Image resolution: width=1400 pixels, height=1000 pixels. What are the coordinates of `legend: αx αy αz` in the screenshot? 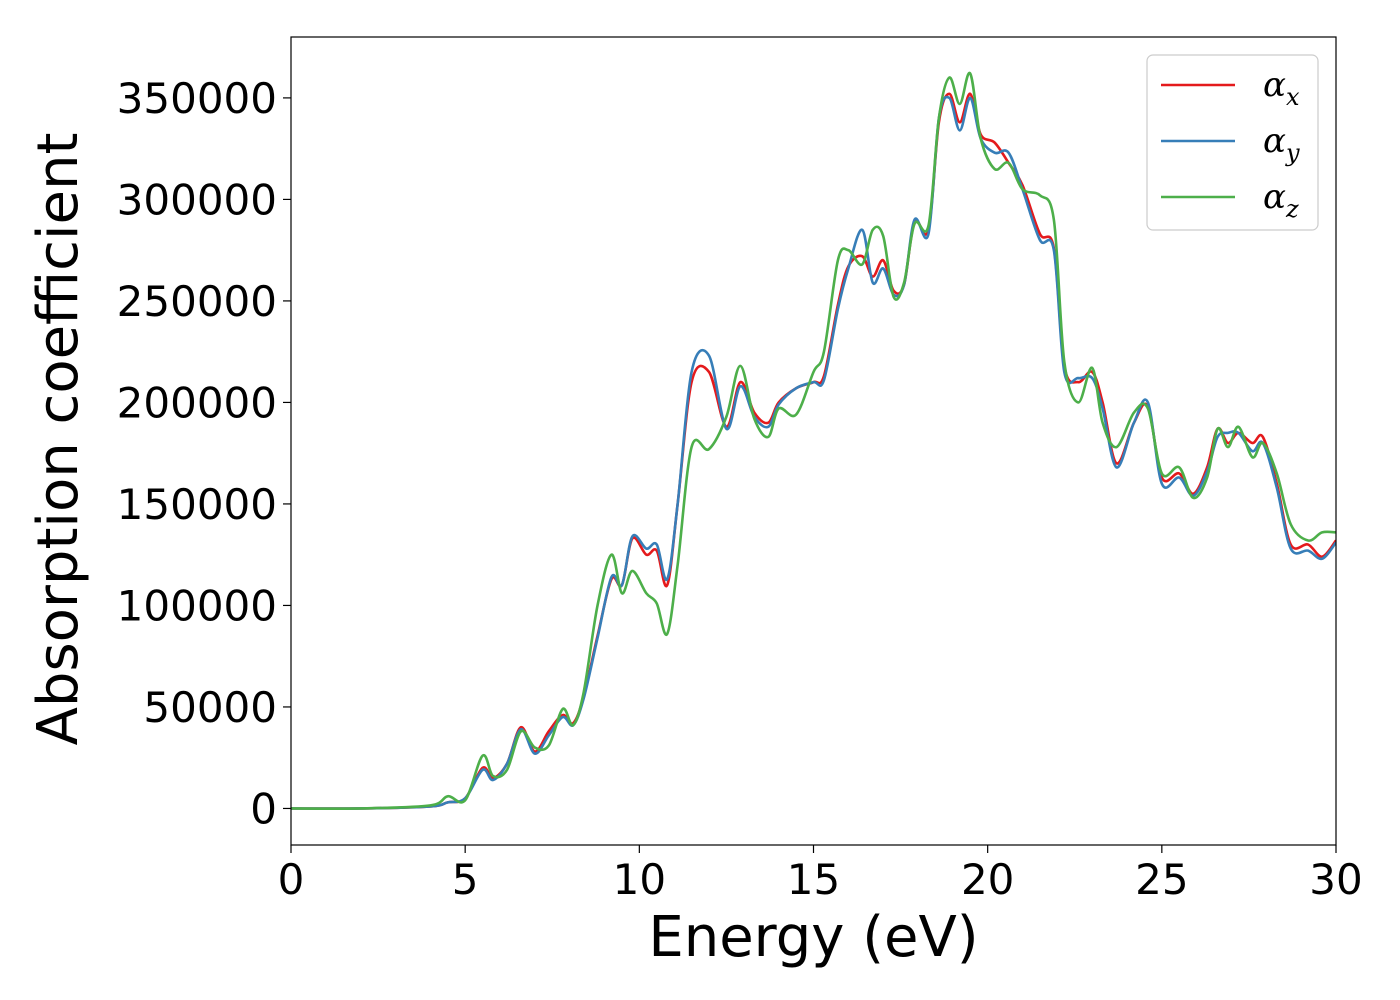 It's located at (1232, 142).